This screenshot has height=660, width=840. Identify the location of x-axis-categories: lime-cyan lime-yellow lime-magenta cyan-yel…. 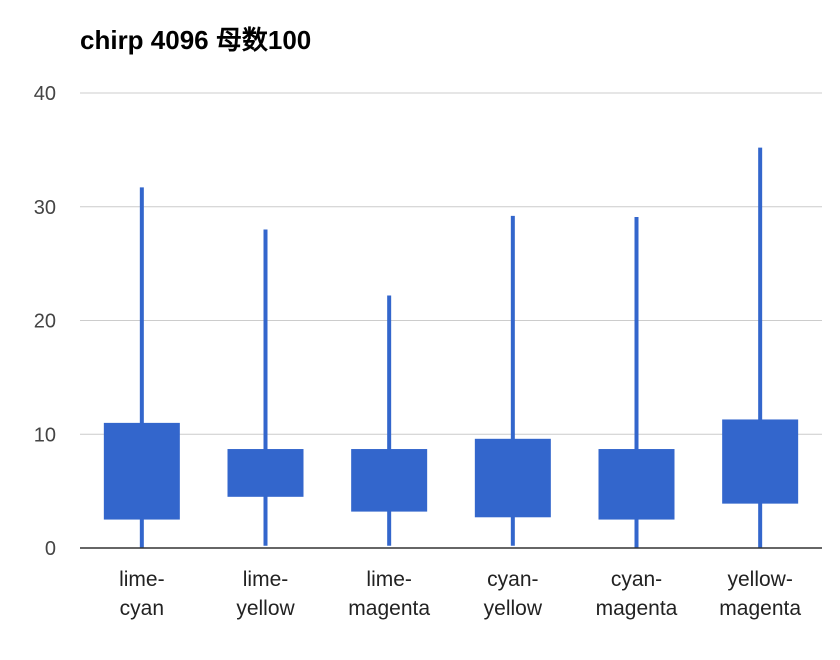
(460, 594).